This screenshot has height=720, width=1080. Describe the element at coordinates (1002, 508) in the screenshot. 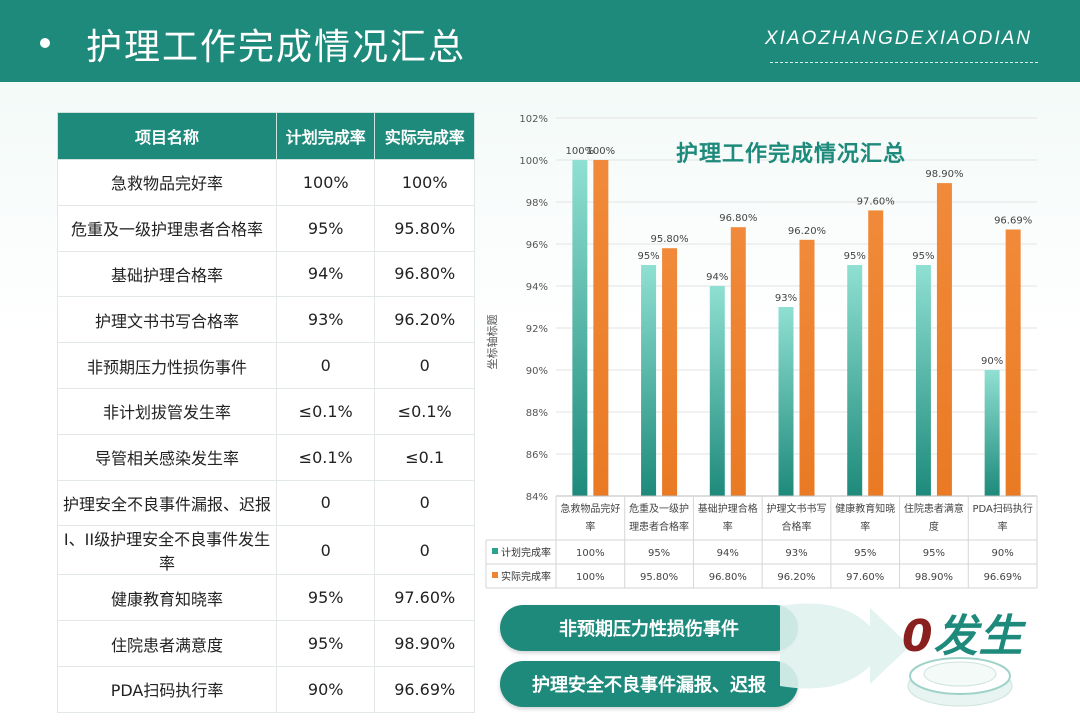

I see `x-tick-label: PDA扫码执行` at that location.